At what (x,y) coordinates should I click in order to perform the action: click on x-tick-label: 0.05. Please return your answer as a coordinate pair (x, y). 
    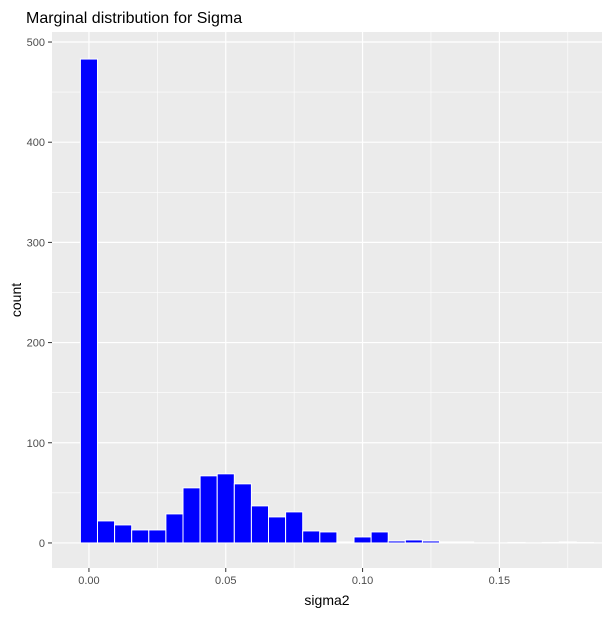
    Looking at the image, I should click on (225, 581).